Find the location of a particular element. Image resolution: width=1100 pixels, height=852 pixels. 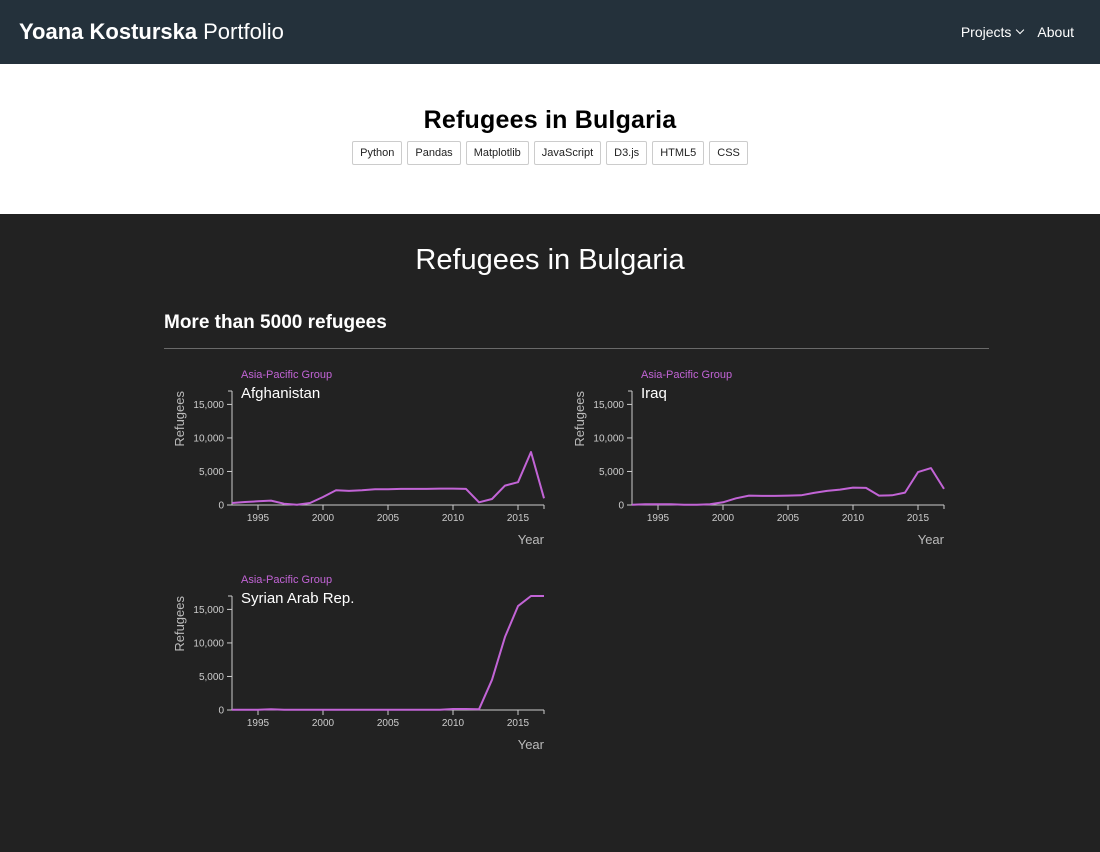

nav-links: Projects About is located at coordinates (1017, 32).